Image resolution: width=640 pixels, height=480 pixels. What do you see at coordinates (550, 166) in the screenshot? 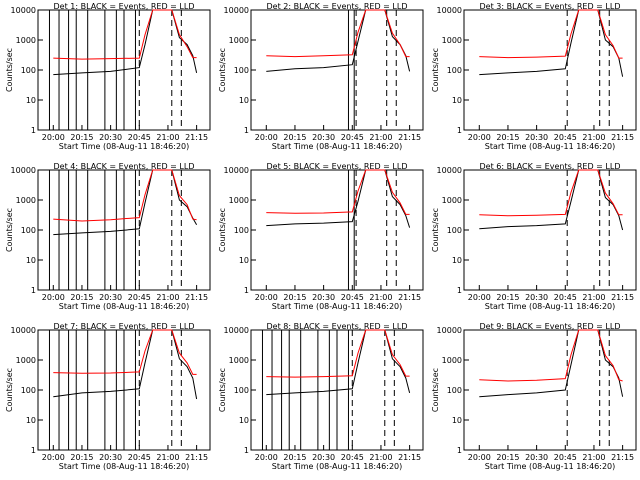
I see `panel-title: Det 6: BLACK = Events, RED = LLD` at bounding box center [550, 166].